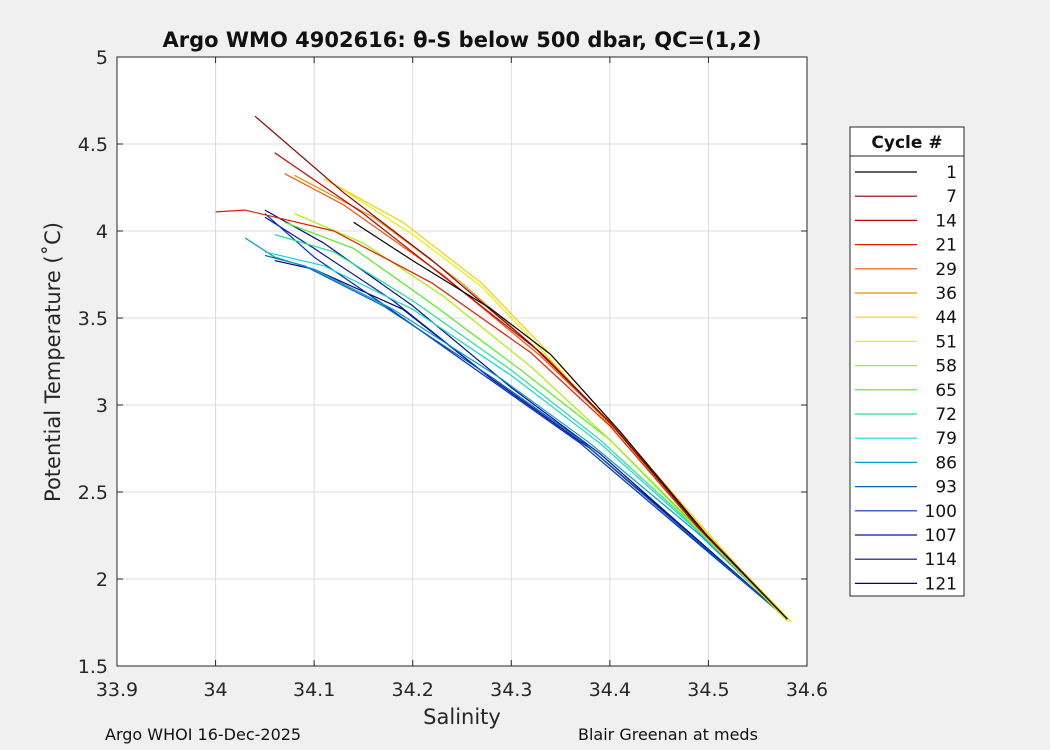  Describe the element at coordinates (946, 246) in the screenshot. I see `legend-label-21: 21` at that location.